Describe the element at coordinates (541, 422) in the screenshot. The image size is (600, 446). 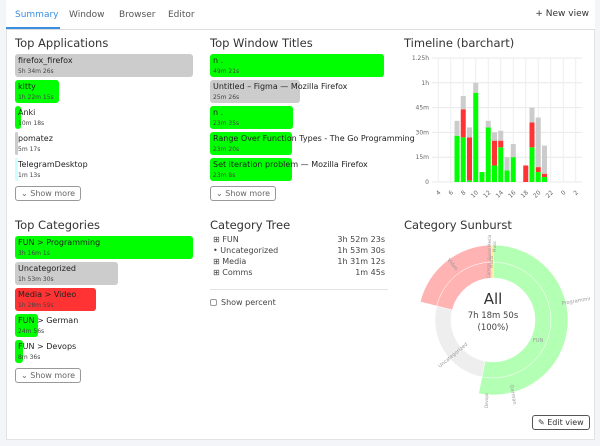
I see `edit-icon: ✎` at that location.